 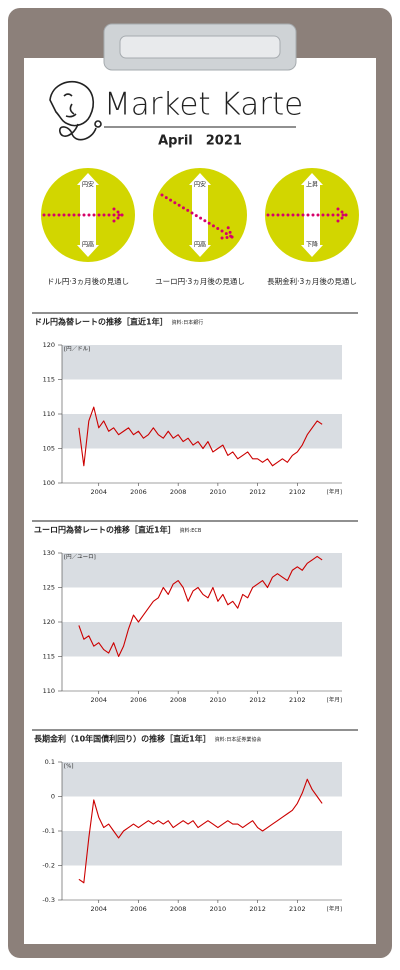 What do you see at coordinates (88, 281) in the screenshot?
I see `outlook-caption: ドル円·3ヵ月後の見通し` at bounding box center [88, 281].